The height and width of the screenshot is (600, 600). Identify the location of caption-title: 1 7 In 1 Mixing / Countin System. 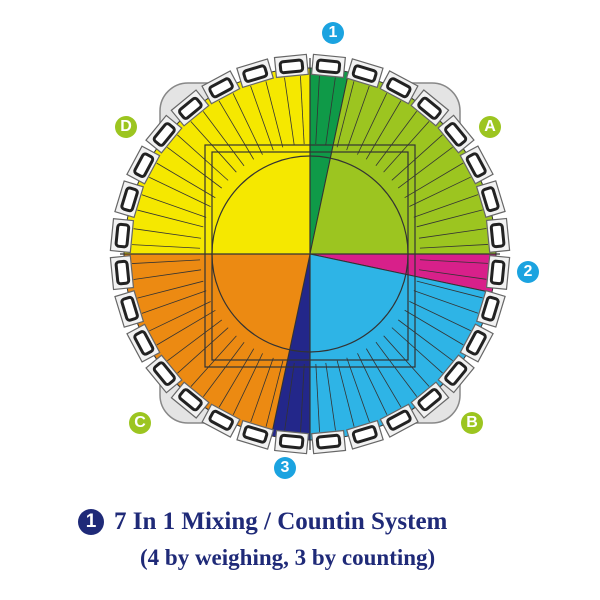
(339, 522).